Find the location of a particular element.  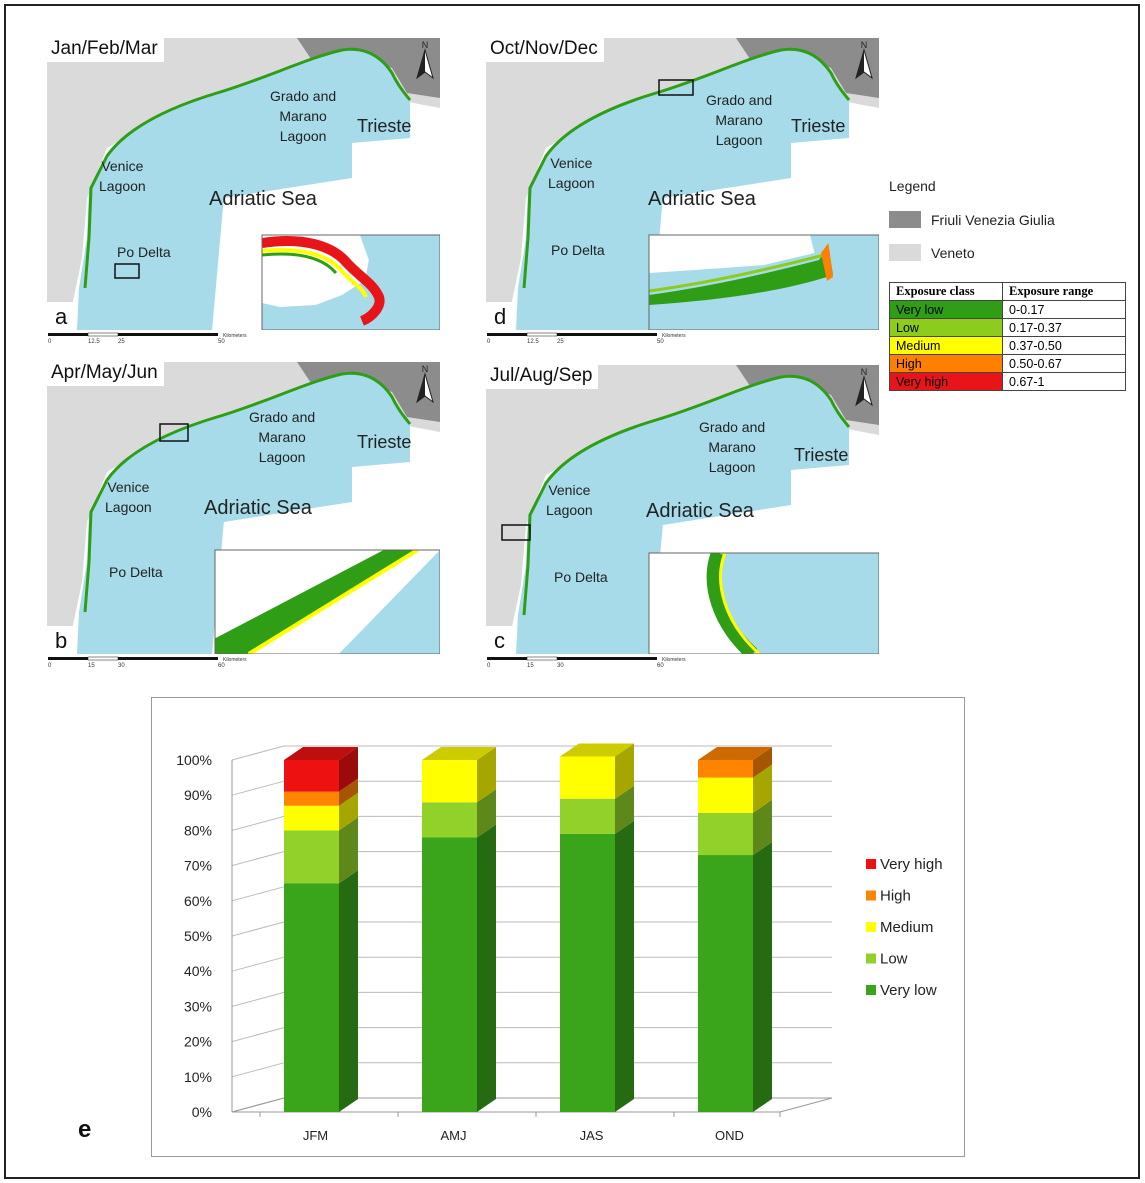

table-row: Low 0.17-0.37 is located at coordinates (1007, 327).